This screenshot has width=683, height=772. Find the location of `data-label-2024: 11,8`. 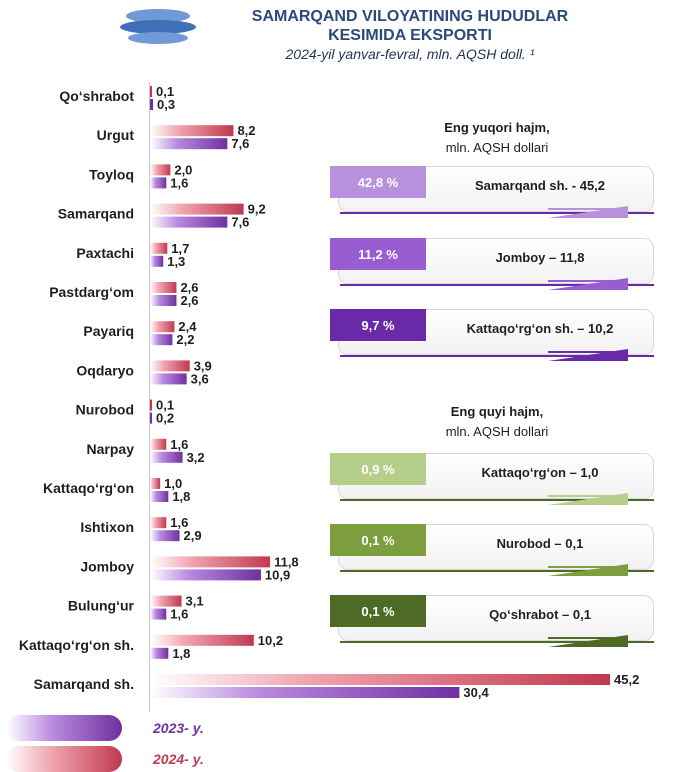

data-label-2024: 11,8 is located at coordinates (286, 561).